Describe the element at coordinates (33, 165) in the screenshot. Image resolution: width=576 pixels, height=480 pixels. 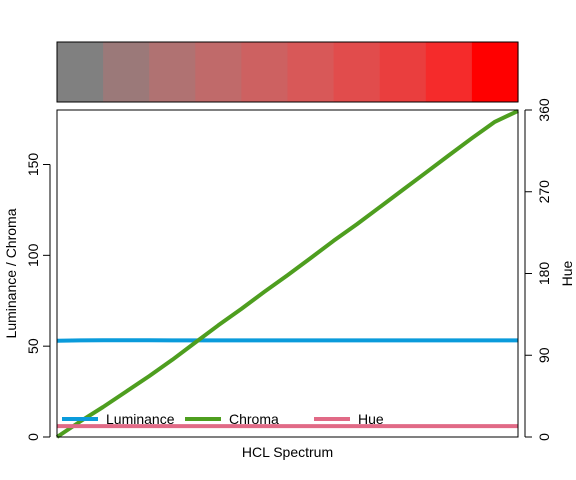
I see `left-tick-label: 150` at that location.